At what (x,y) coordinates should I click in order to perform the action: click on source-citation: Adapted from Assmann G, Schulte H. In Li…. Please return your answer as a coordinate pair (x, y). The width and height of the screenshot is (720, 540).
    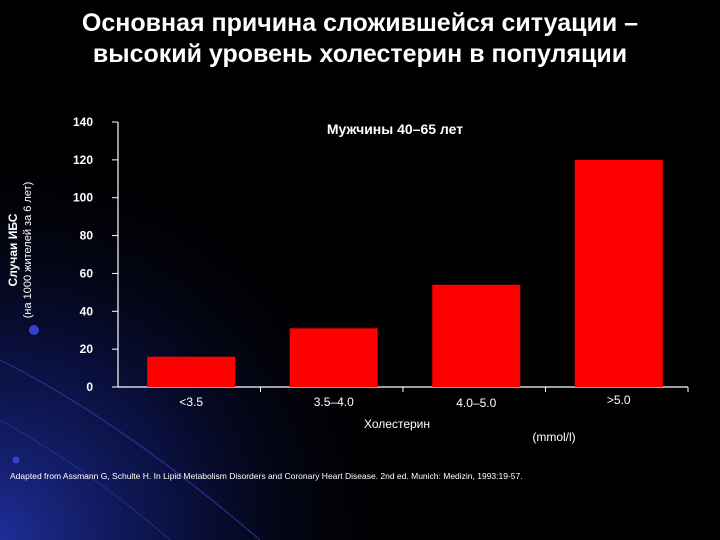
    Looking at the image, I should click on (266, 476).